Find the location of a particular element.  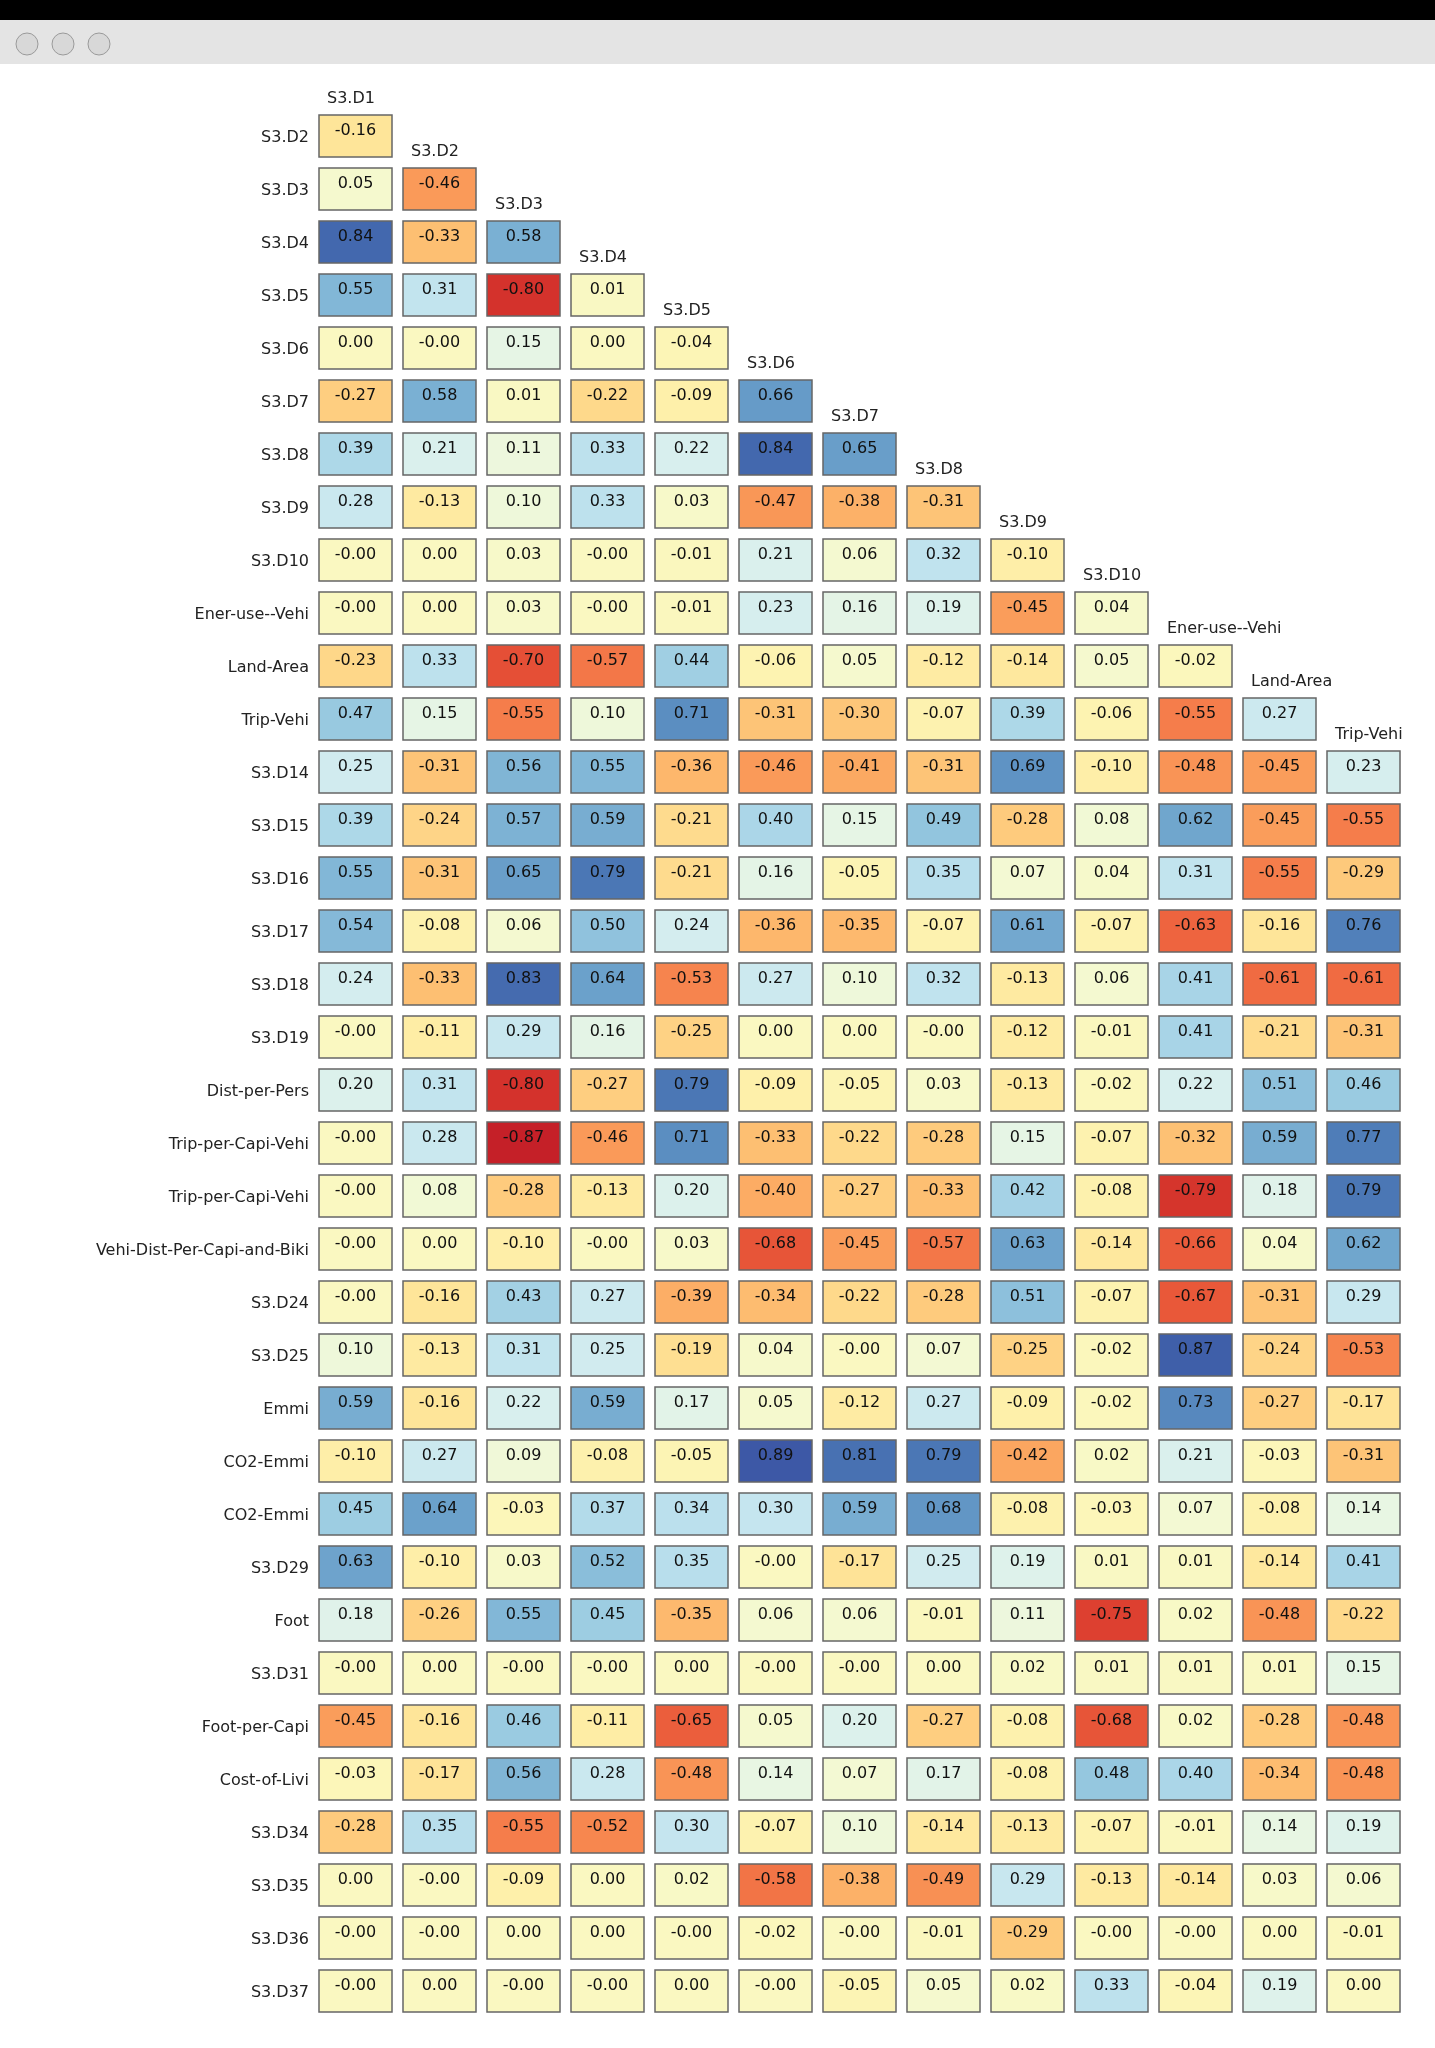

y-tick-label: Dist-per-Pers is located at coordinates (257, 1090).